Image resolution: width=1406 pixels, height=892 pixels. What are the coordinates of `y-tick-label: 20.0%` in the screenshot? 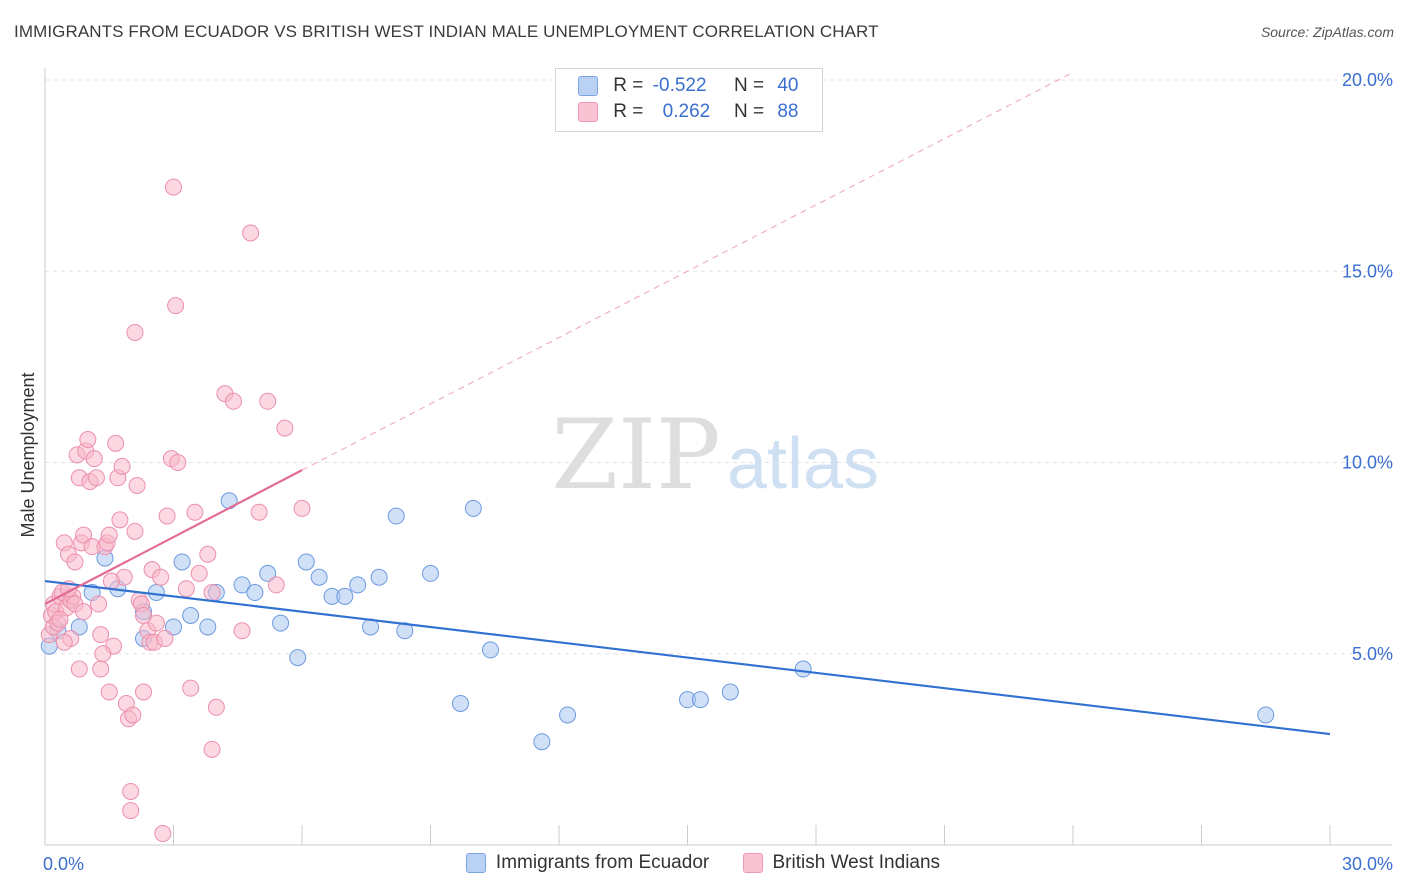 It's located at (1367, 80).